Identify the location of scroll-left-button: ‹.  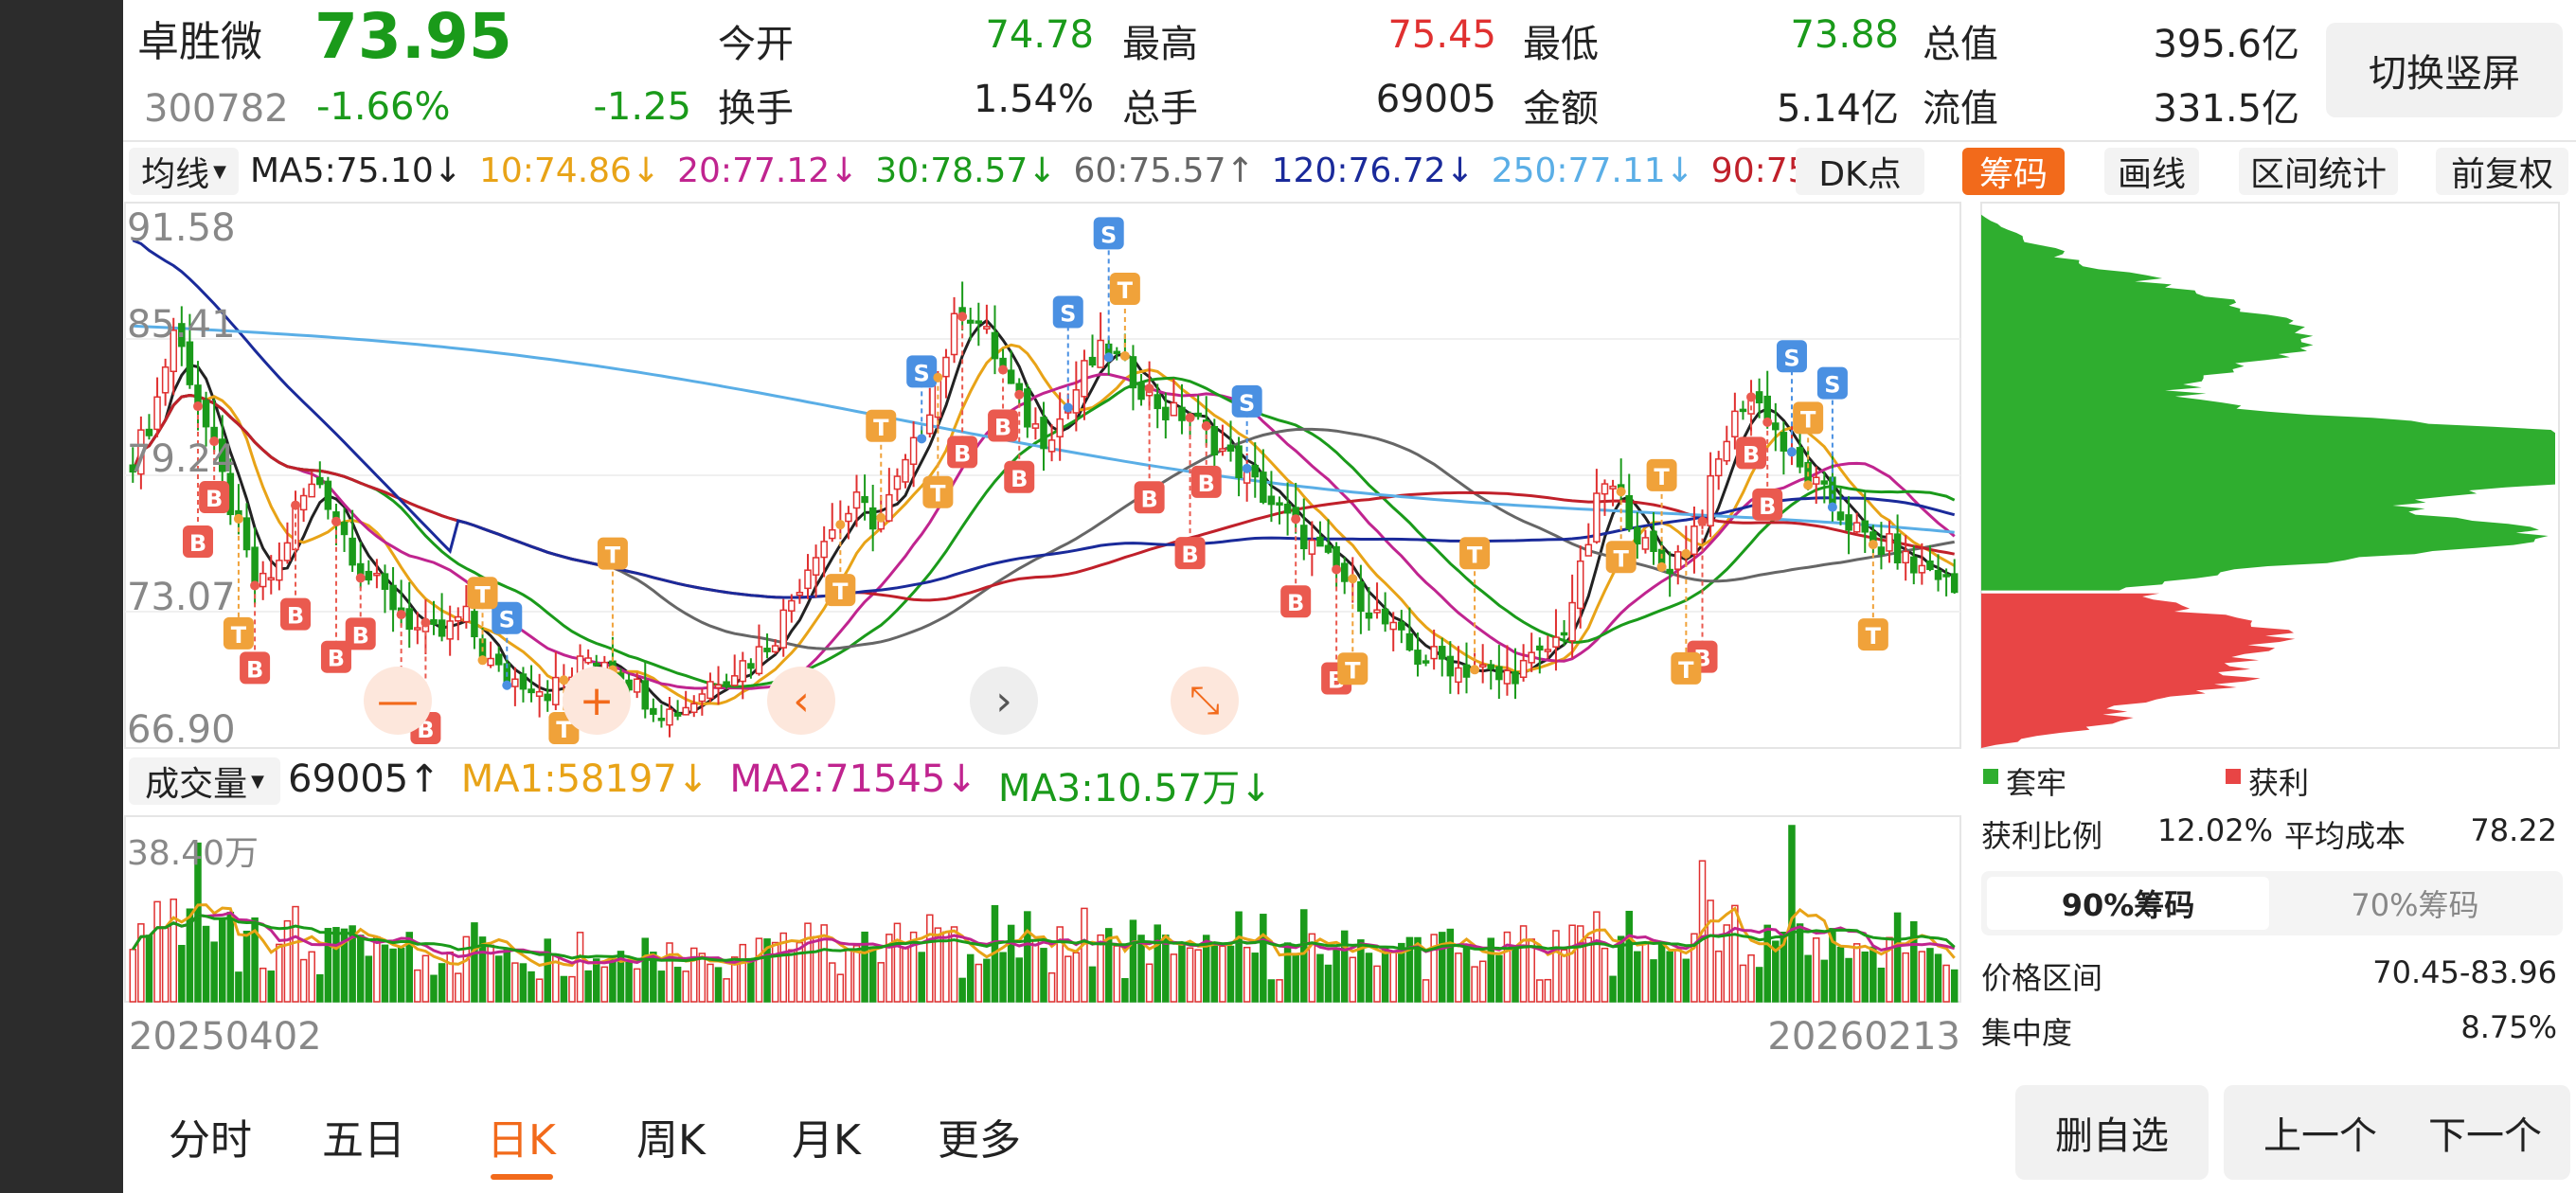
(801, 701).